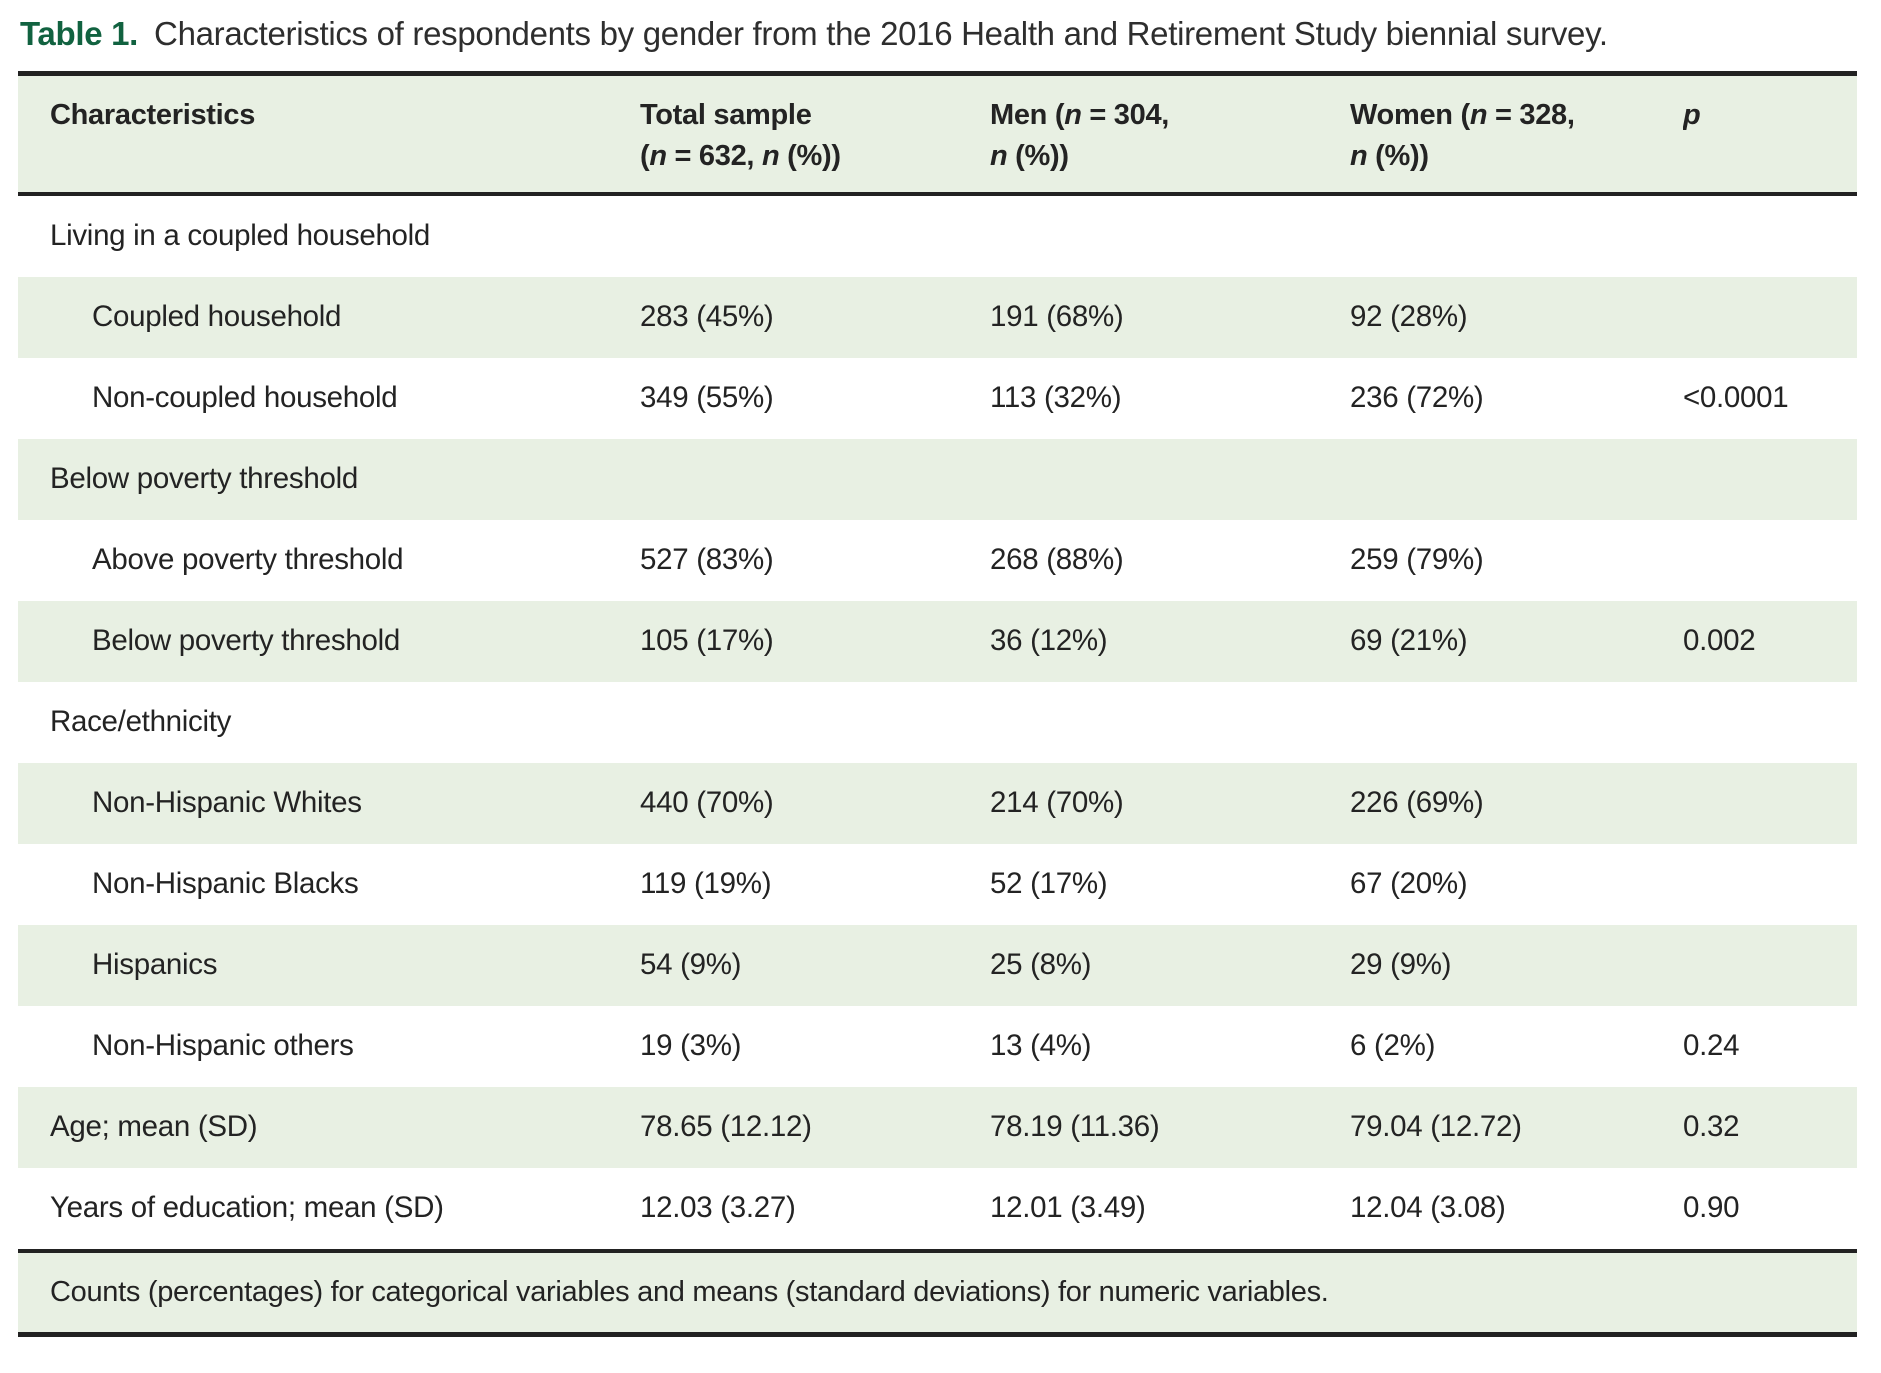 The image size is (1881, 1373). Describe the element at coordinates (1409, 641) in the screenshot. I see `women-cell: 69 (21%)` at that location.